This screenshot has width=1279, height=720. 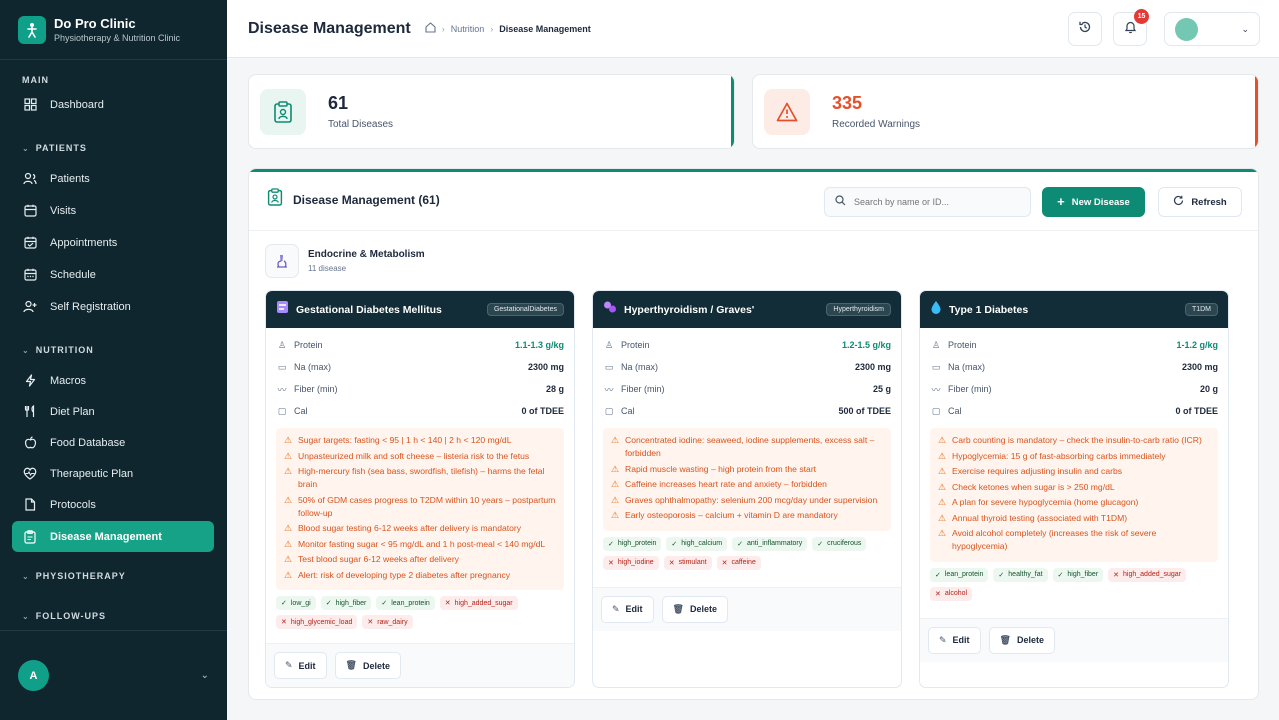 I want to click on sidebar-item-disease-management: Disease Management, so click(x=113, y=536).